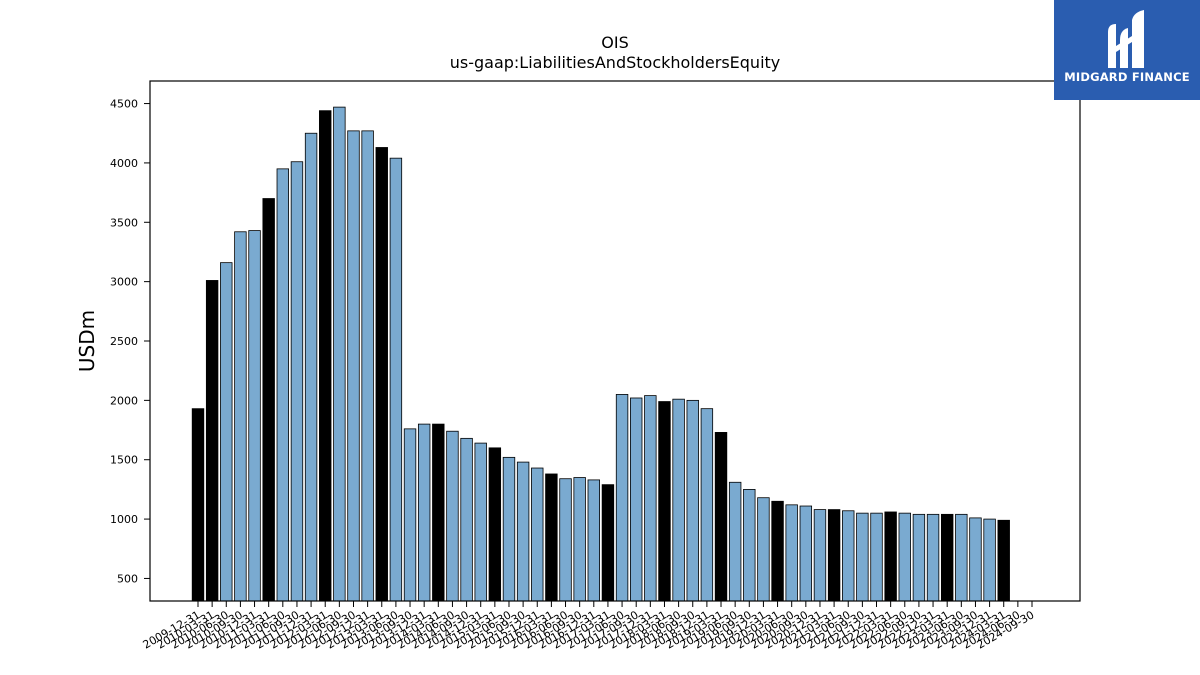  I want to click on chart-subtitle: us-gaap:LiabilitiesAndStockholdersEquity, so click(615, 62).